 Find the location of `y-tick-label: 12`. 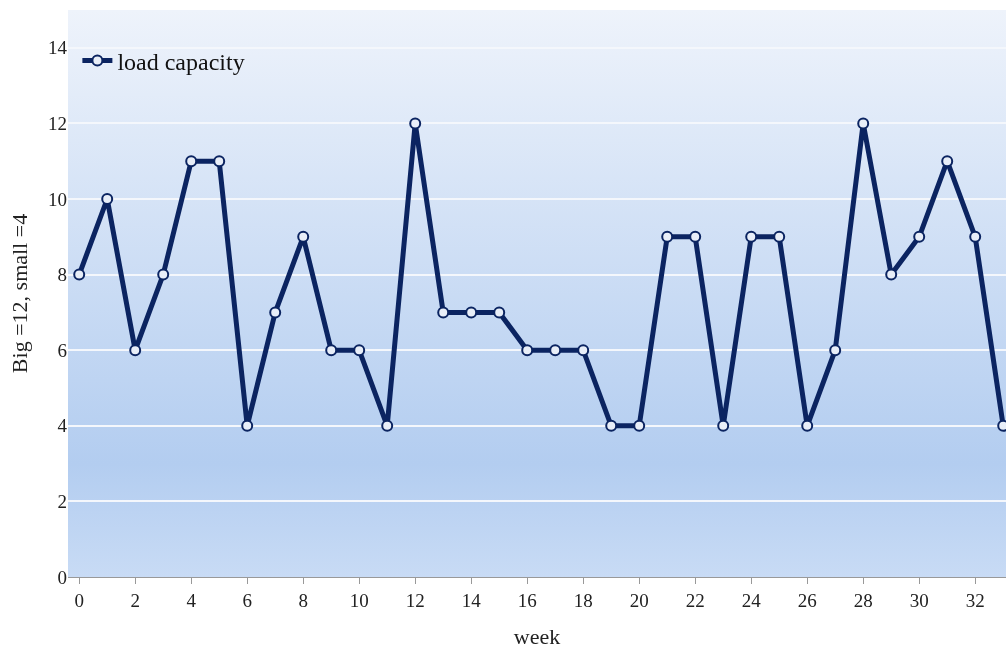

y-tick-label: 12 is located at coordinates (57, 124).